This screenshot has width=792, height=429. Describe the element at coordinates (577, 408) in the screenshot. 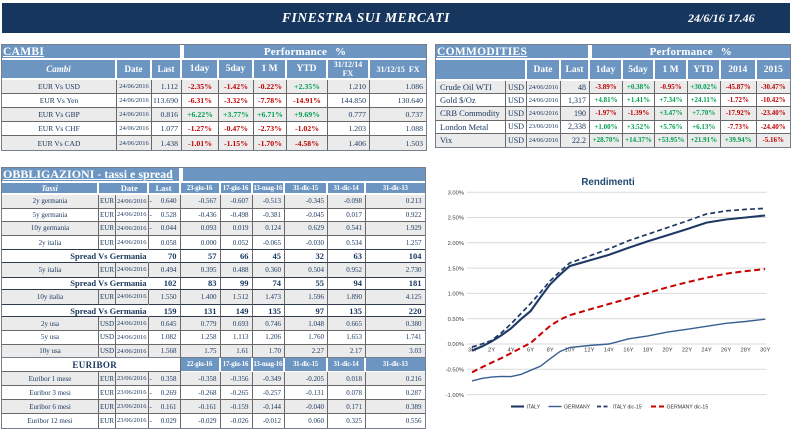

I see `svg-text: GERMANY` at that location.